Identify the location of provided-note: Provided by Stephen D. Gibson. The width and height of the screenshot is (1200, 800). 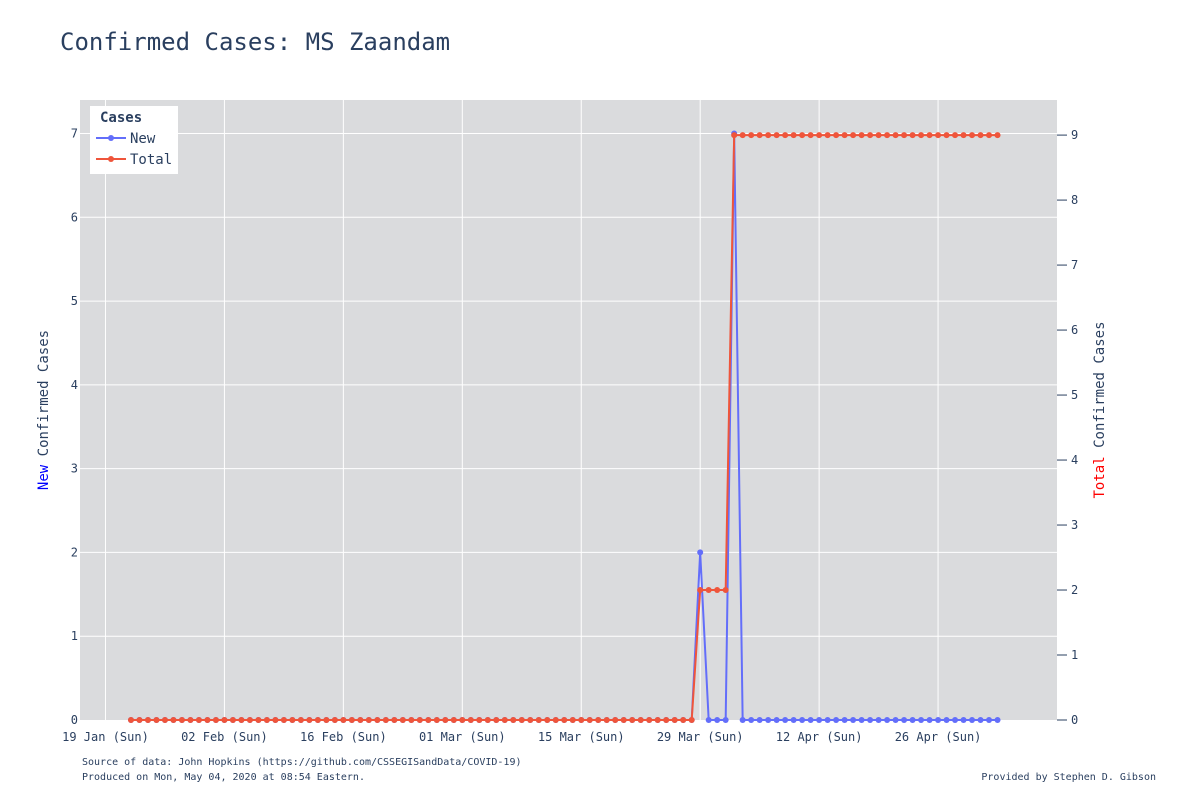
(1068, 777).